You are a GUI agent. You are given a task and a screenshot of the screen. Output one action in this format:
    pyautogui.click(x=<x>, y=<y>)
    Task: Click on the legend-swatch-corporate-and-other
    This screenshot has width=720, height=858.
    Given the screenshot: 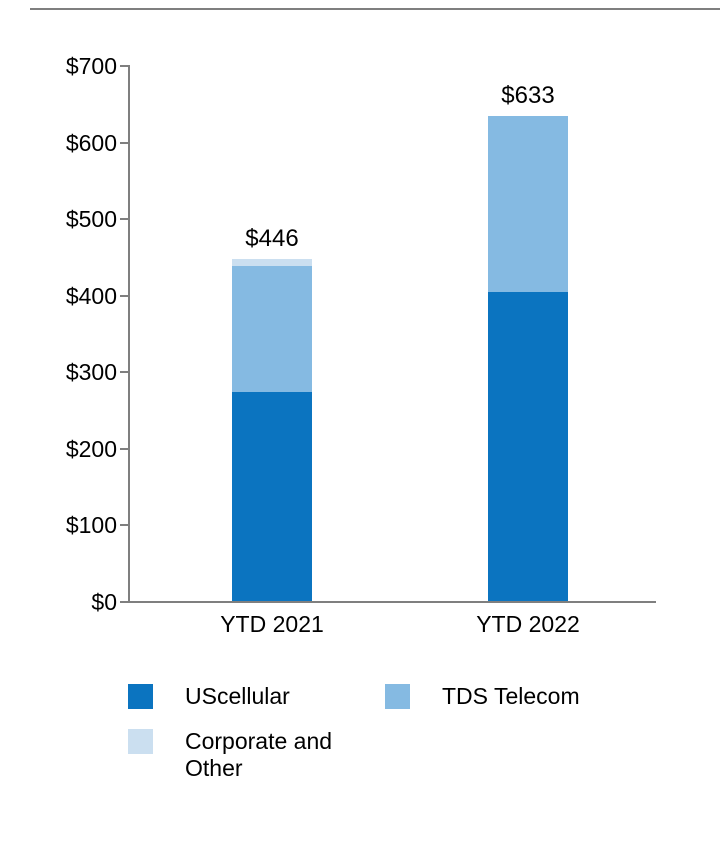 What is the action you would take?
    pyautogui.click(x=140, y=741)
    